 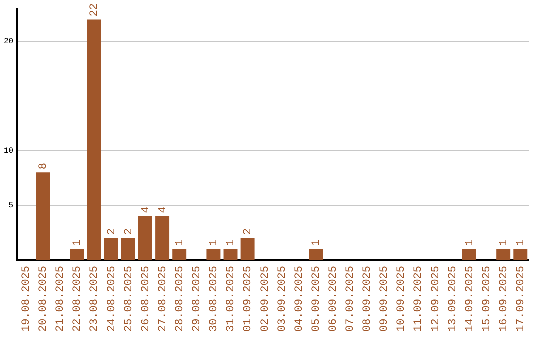 I want to click on x-tick-label: 25.08.2025, so click(x=129, y=299).